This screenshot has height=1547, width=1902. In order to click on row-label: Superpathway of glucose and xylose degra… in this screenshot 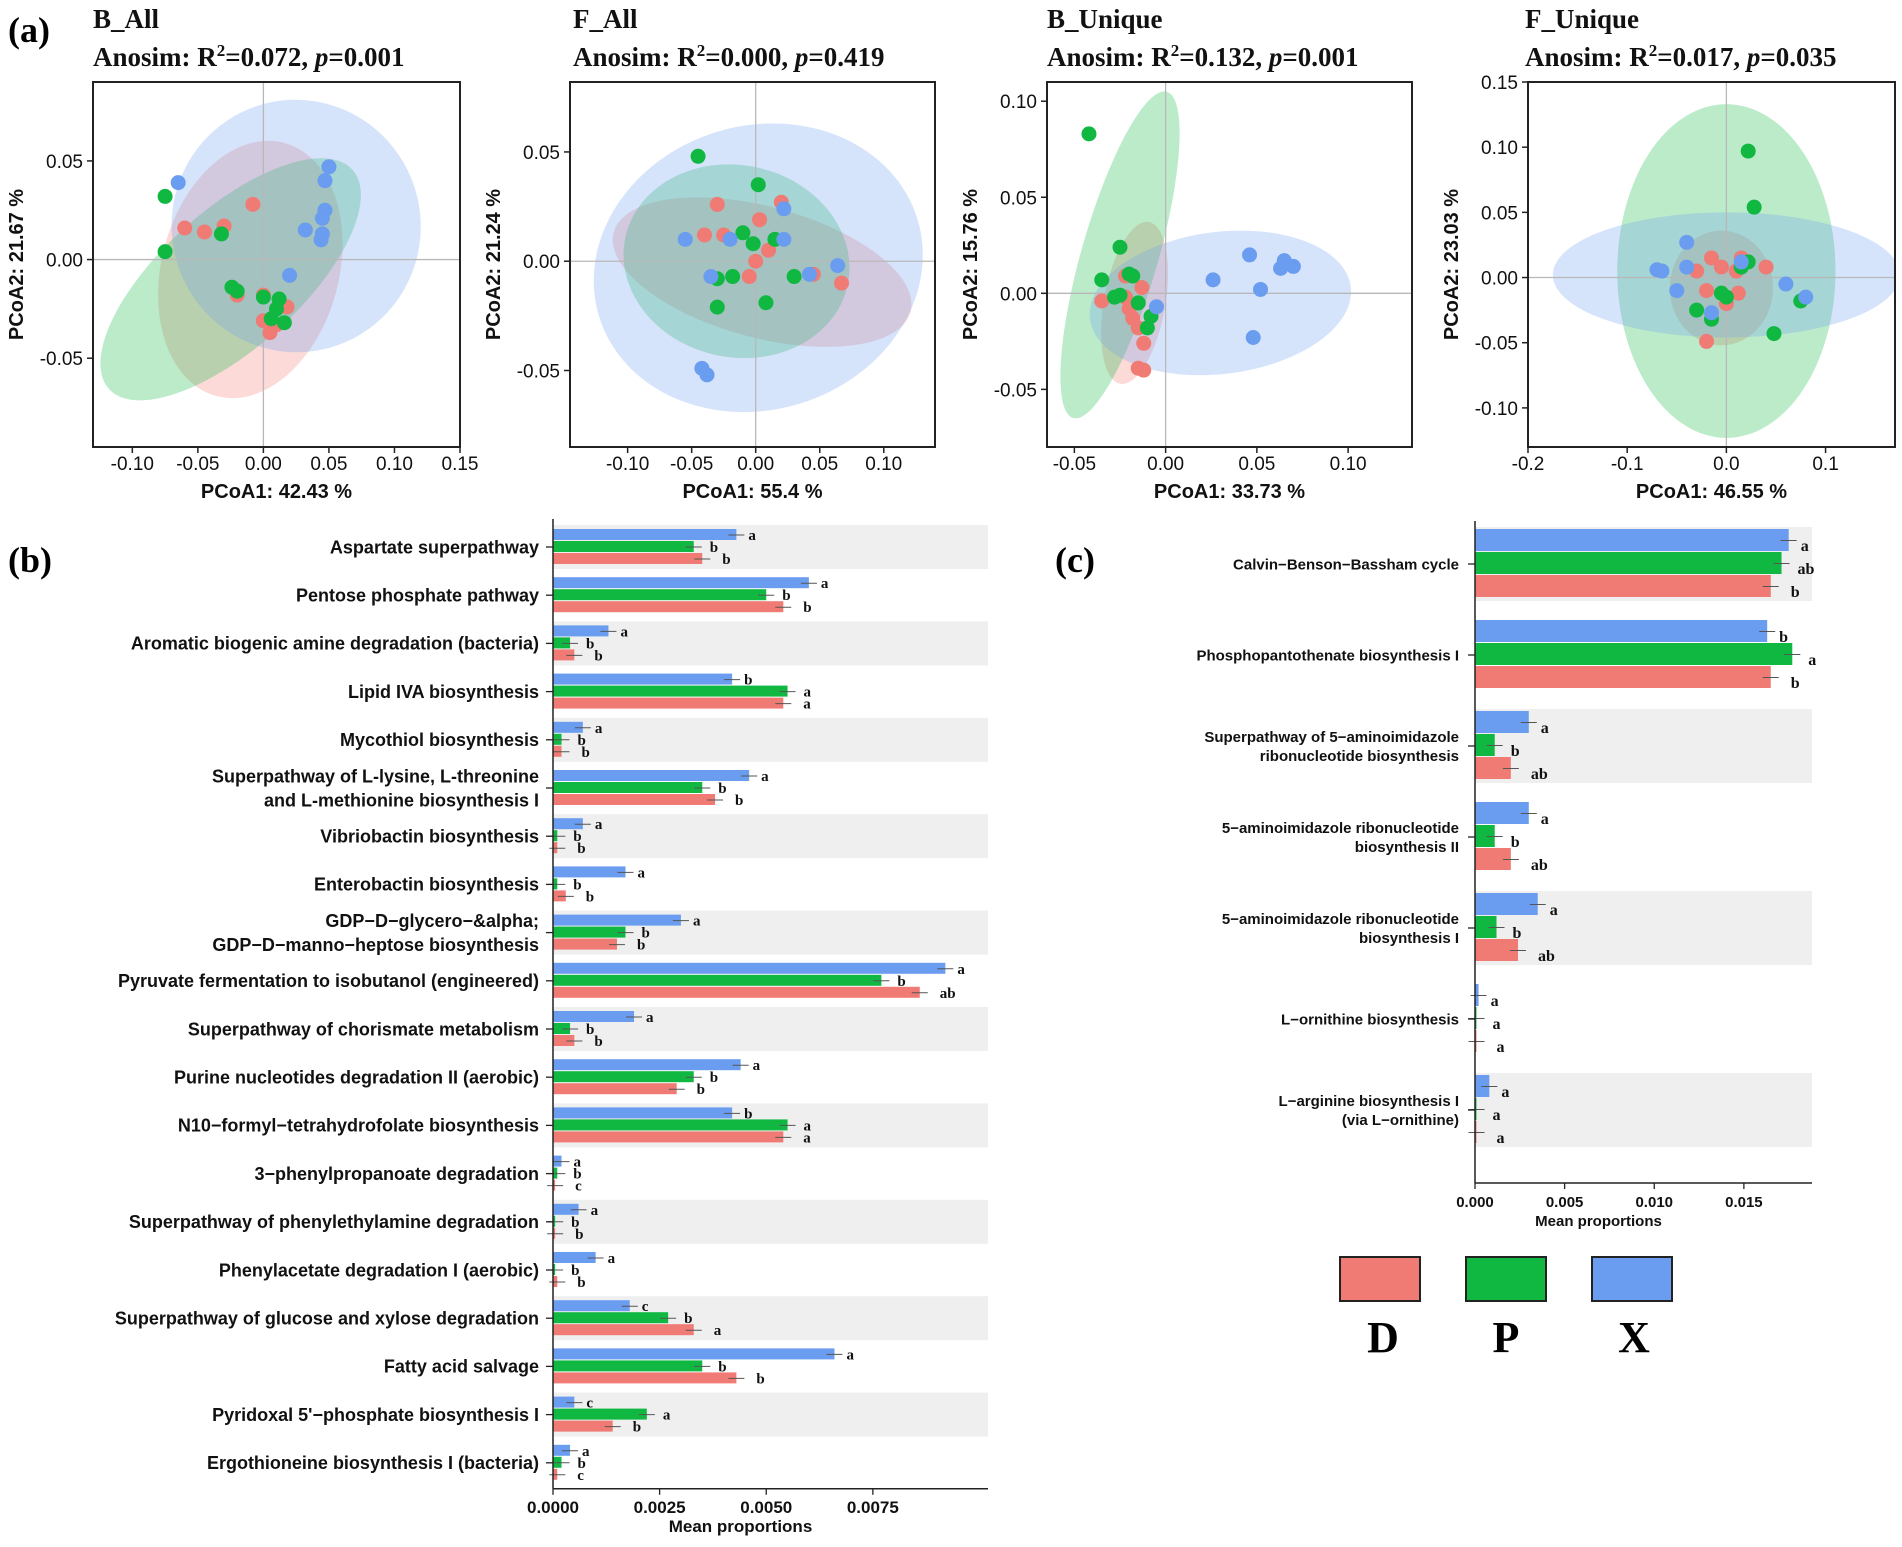, I will do `click(327, 1319)`.